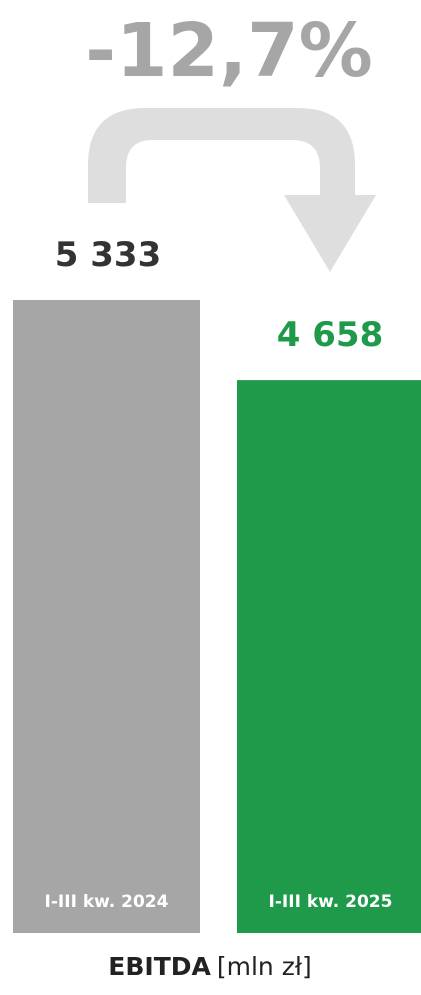 The image size is (421, 995). Describe the element at coordinates (228, 51) in the screenshot. I see `change-percentage: -12,7%` at that location.